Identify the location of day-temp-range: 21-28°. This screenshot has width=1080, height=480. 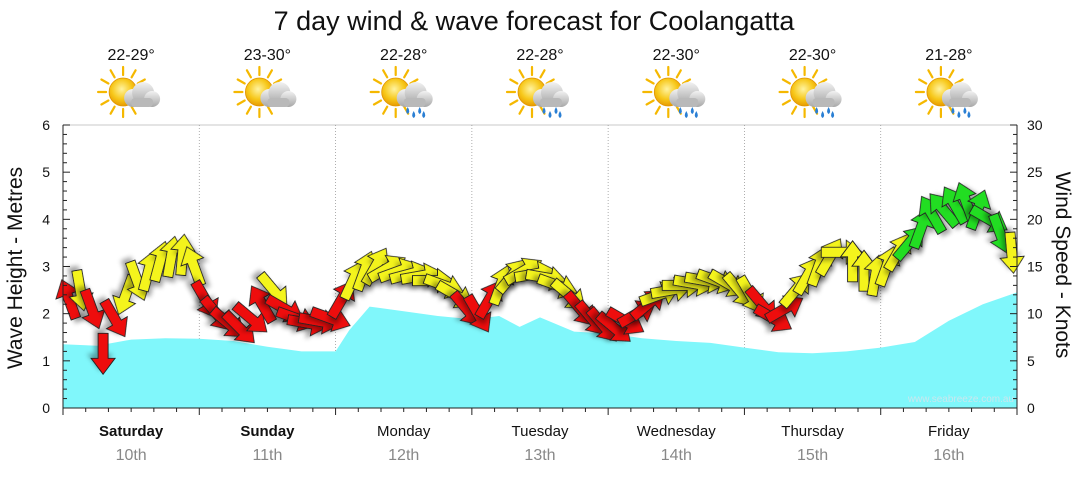
(948, 55).